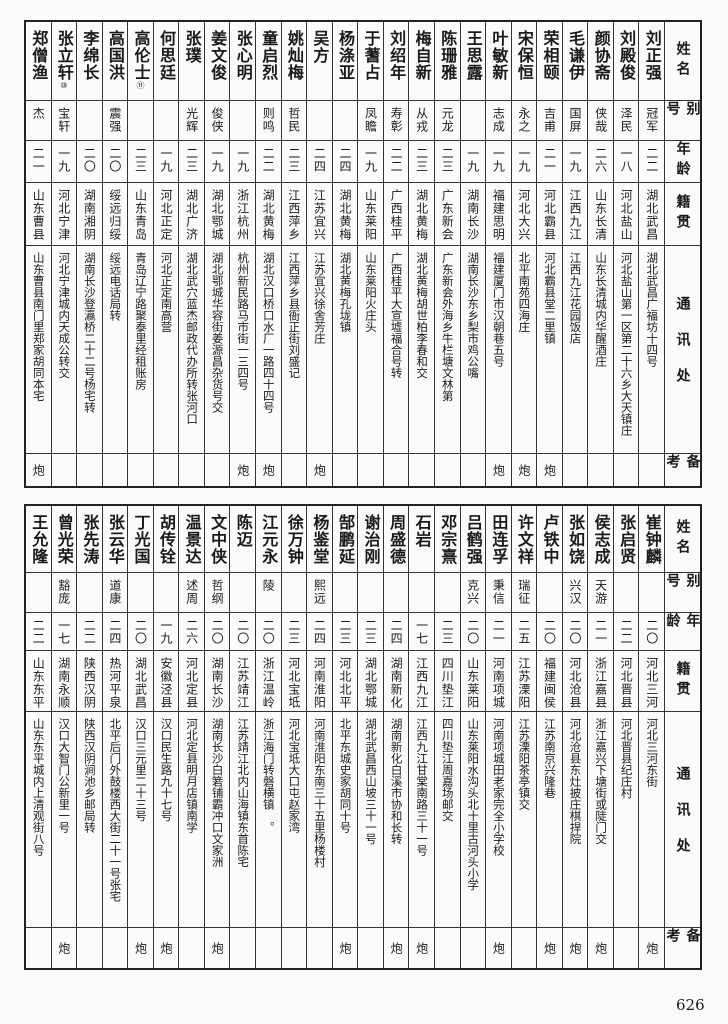 The width and height of the screenshot is (728, 1024). What do you see at coordinates (651, 350) in the screenshot?
I see `address-cell: 湖北武昌广福坊十四号` at bounding box center [651, 350].